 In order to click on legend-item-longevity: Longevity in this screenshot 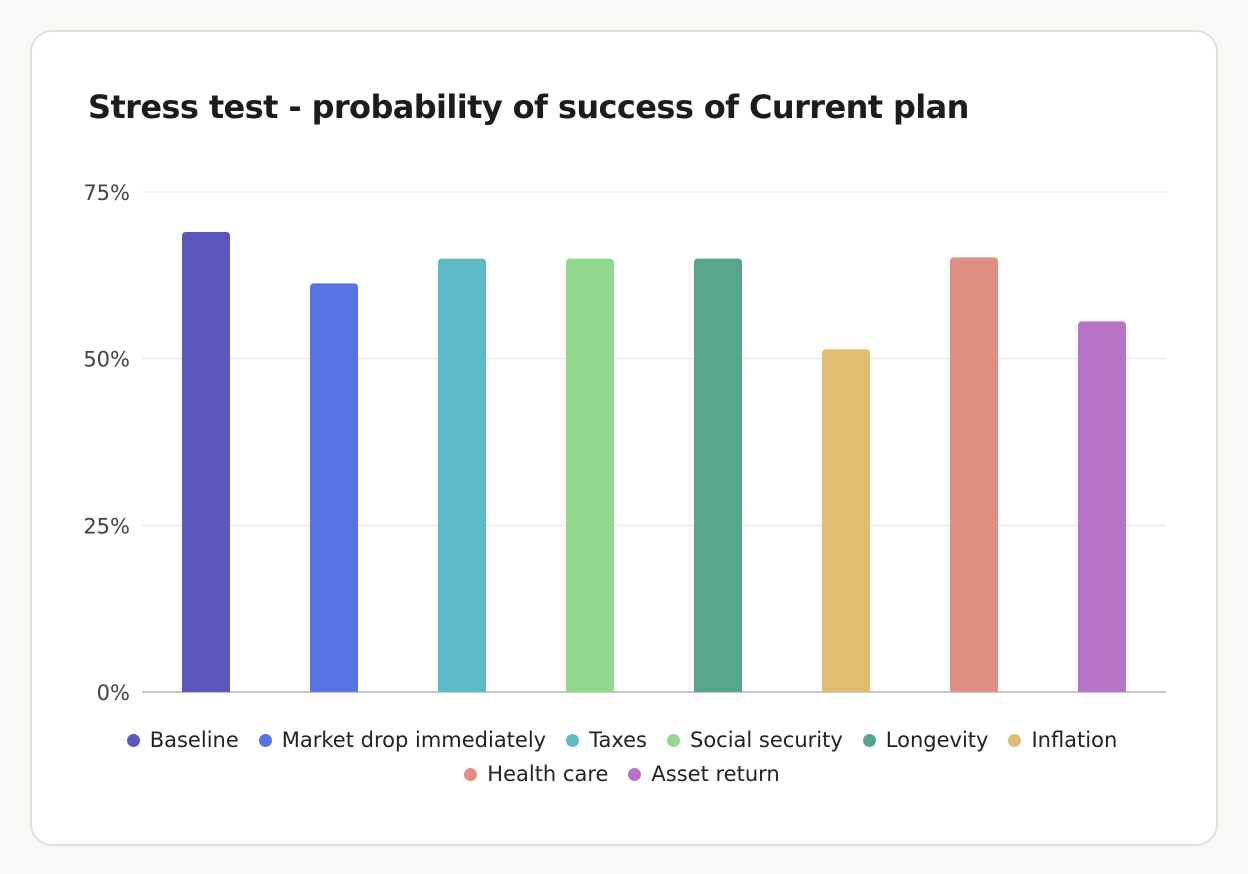, I will do `click(925, 740)`.